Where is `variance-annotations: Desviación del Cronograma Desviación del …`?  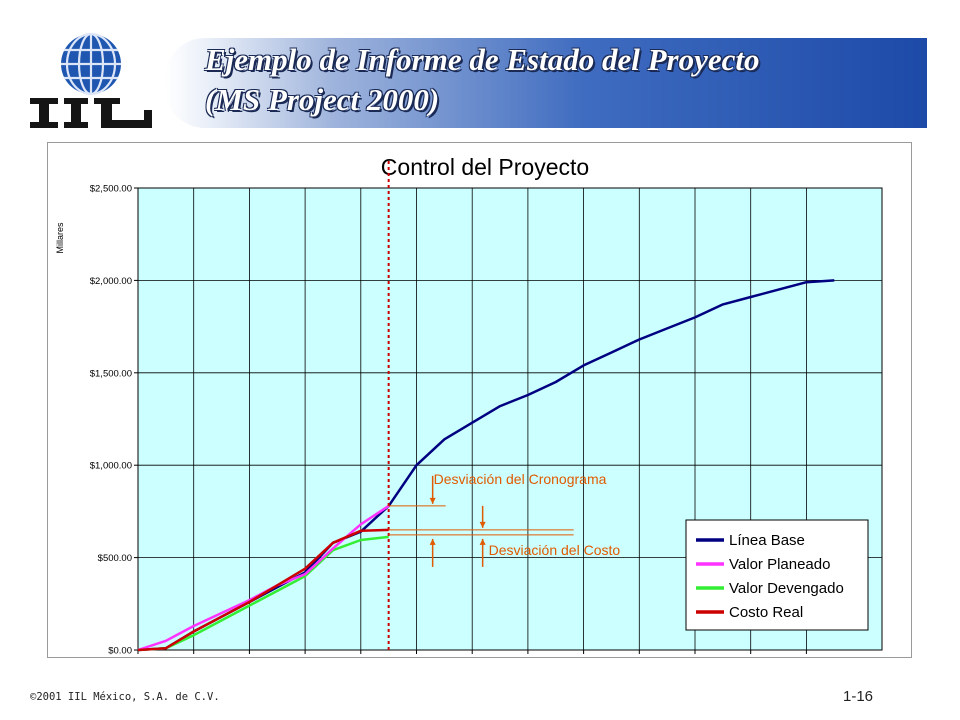
variance-annotations: Desviación del Cronograma Desviación del … is located at coordinates (504, 519).